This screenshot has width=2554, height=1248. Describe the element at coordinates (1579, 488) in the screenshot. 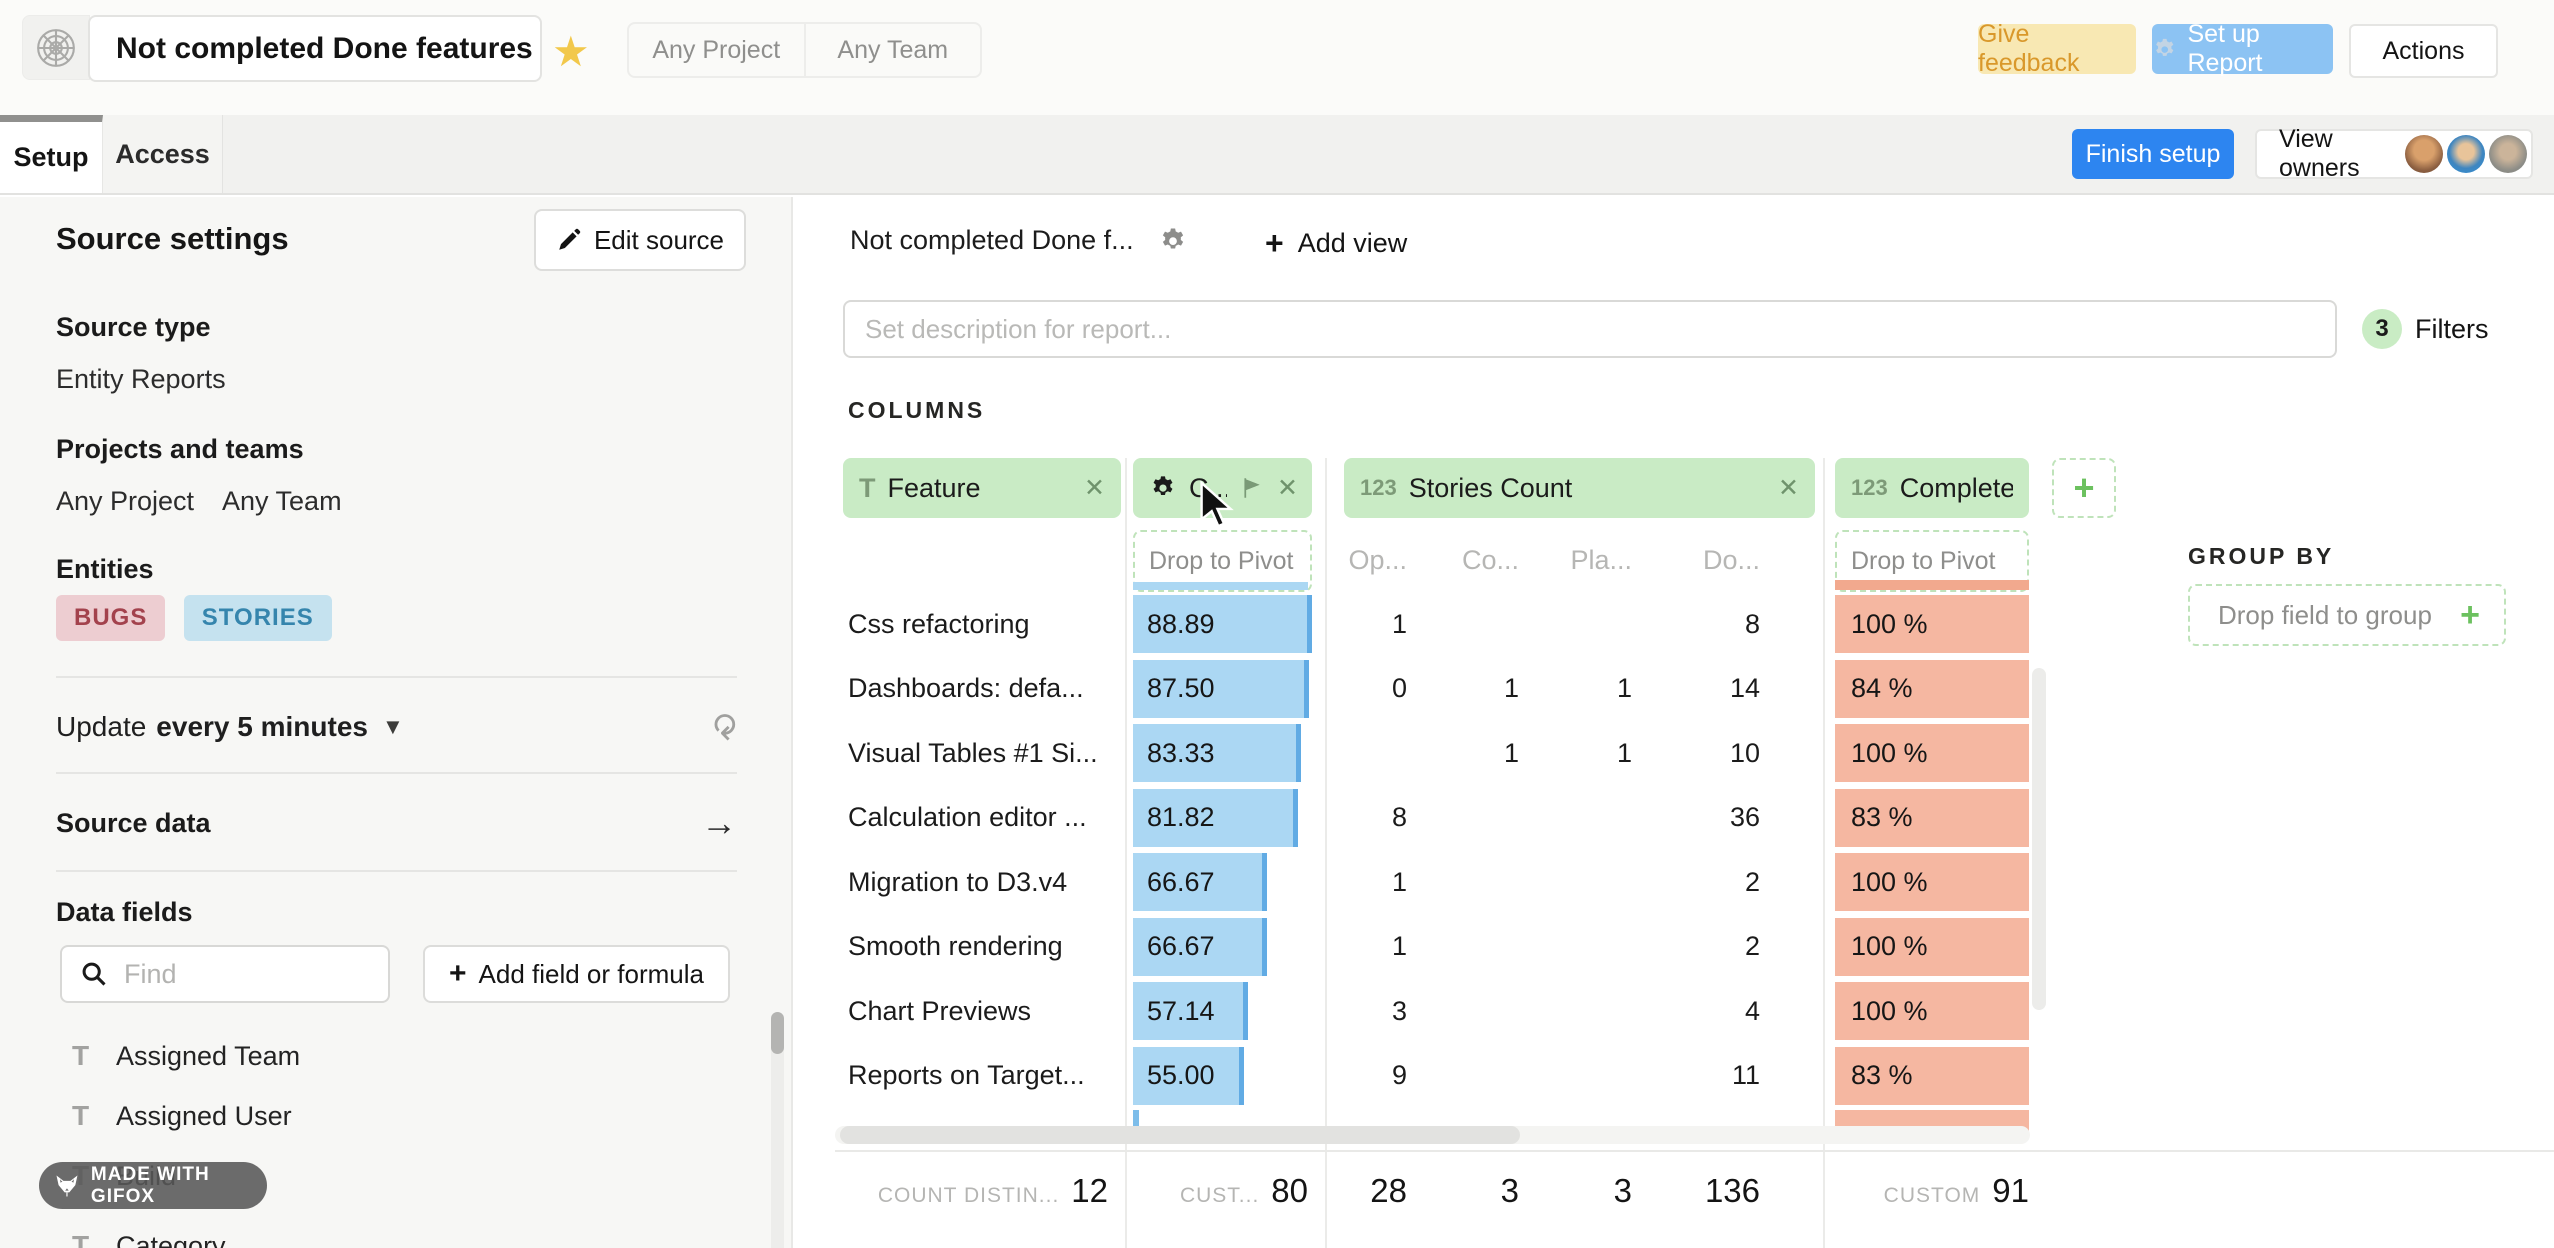

I see `column-chip-stories-count: 123 Stories Count ✕` at that location.